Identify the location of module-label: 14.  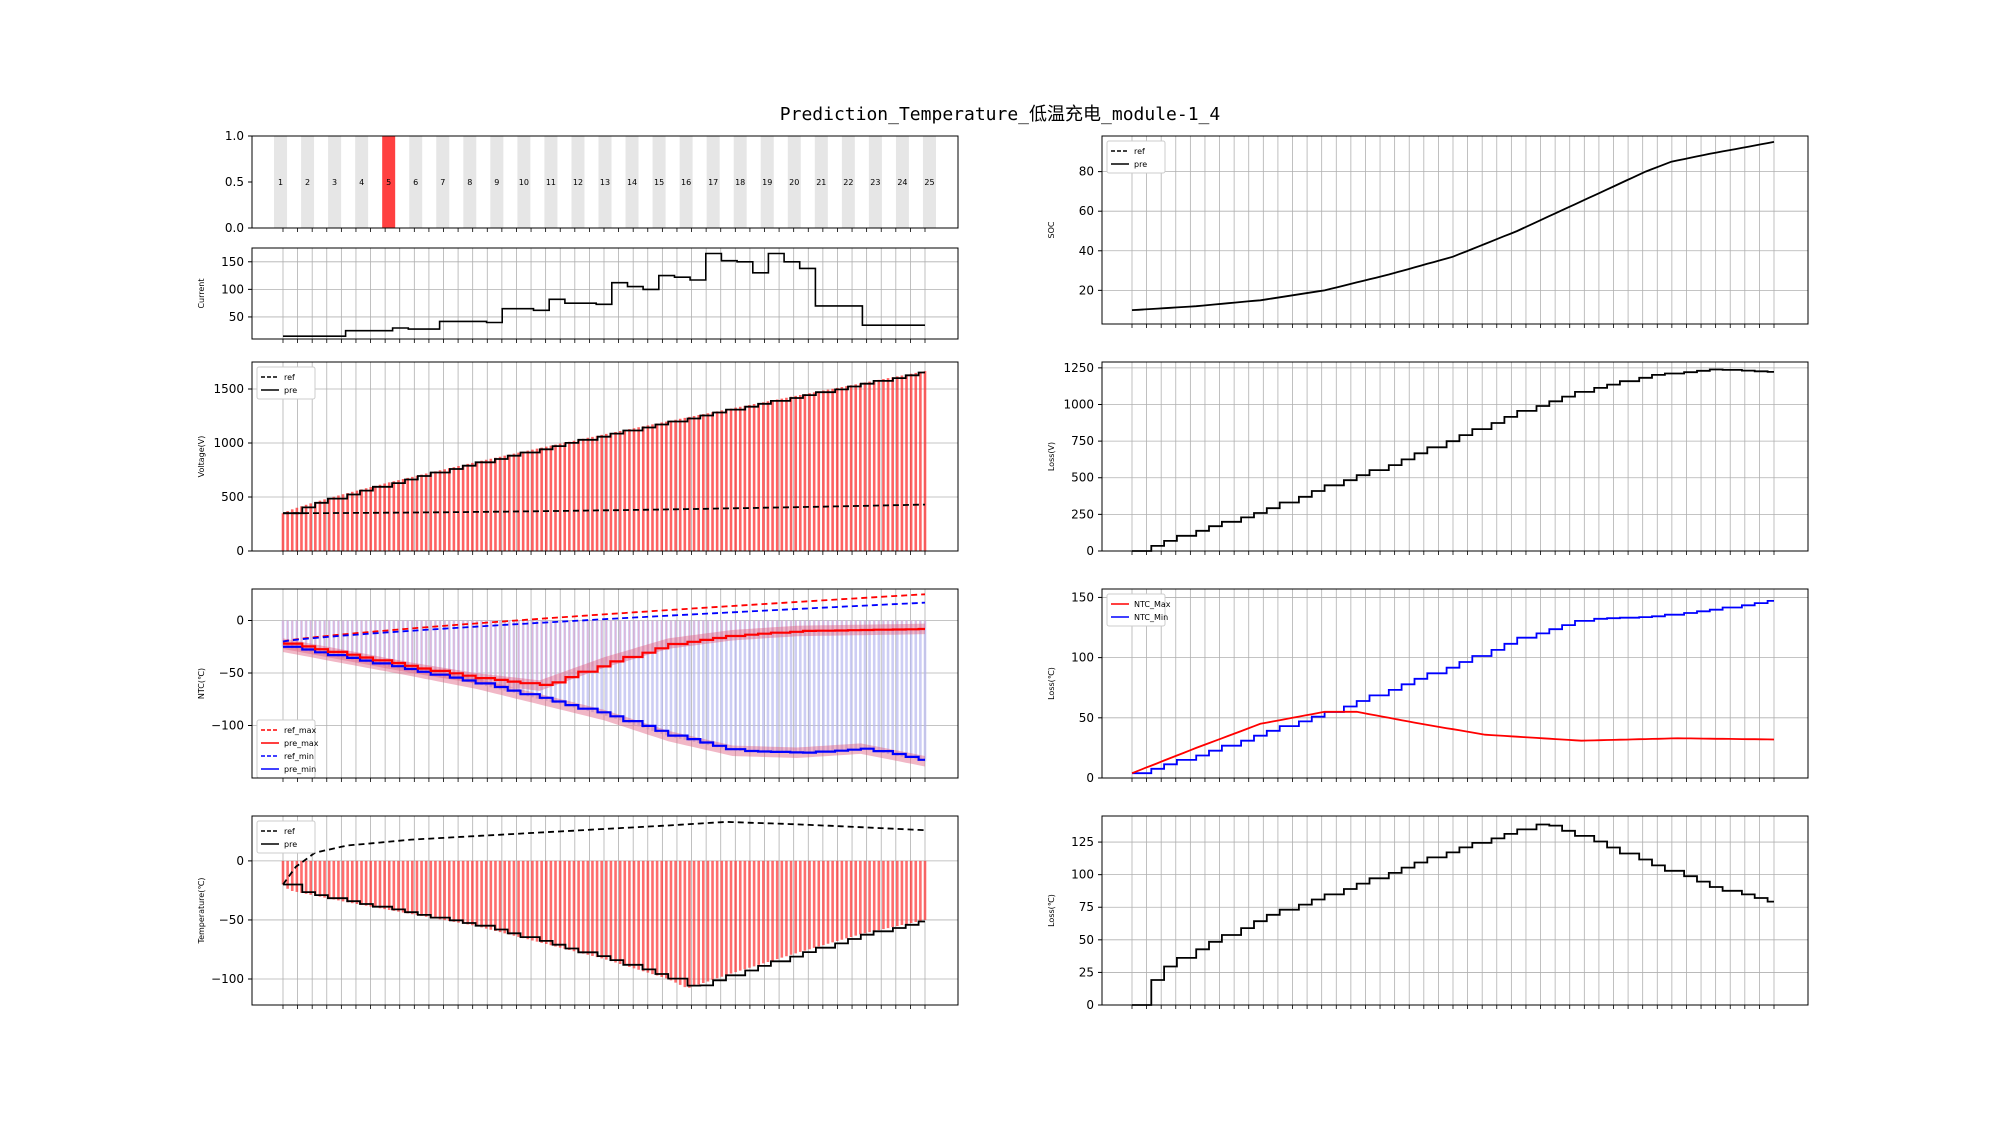
(632, 182).